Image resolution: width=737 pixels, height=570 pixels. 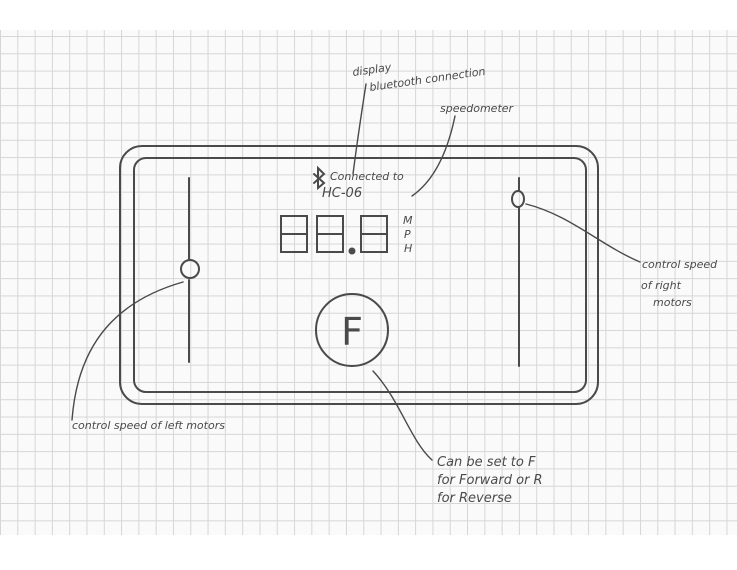 What do you see at coordinates (372, 70) in the screenshot?
I see `display-annotation-line1: display` at bounding box center [372, 70].